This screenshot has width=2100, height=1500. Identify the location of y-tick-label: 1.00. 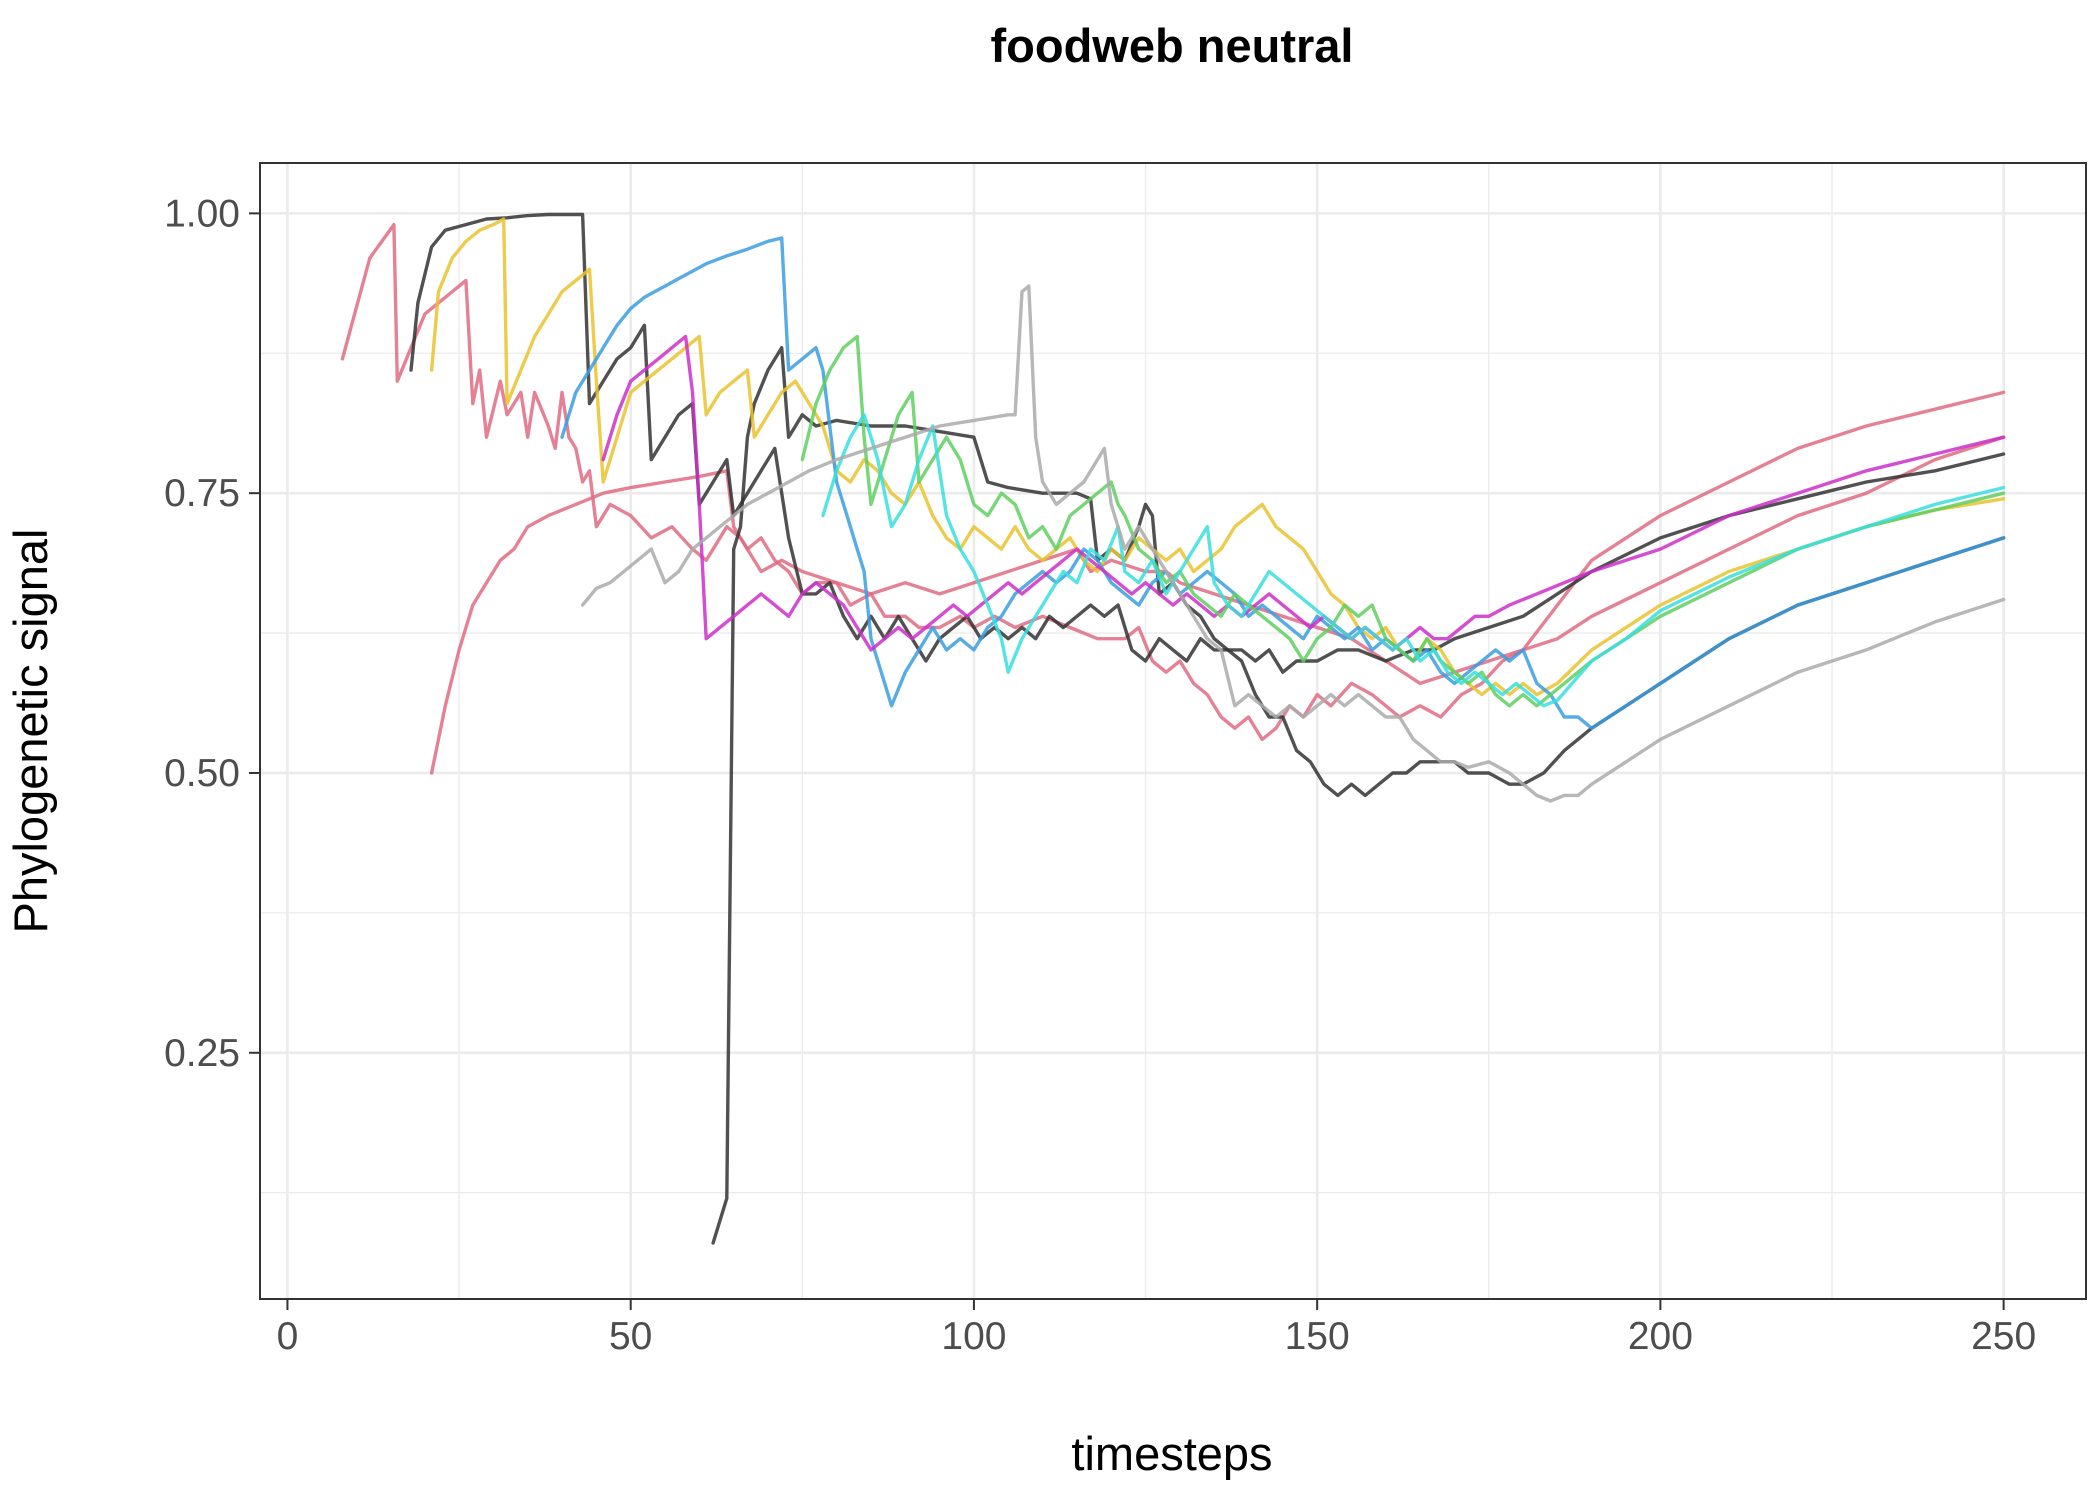
(202, 213).